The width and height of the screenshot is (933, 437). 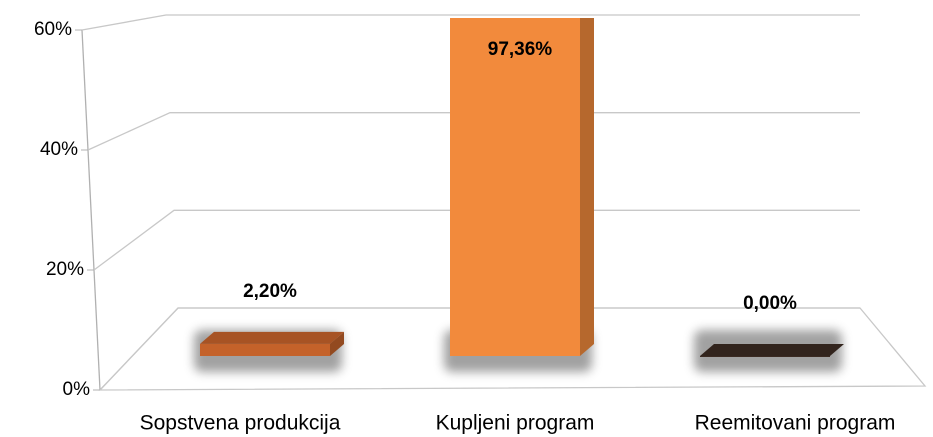 I want to click on x-tick-label: Kupljeni program, so click(x=515, y=423).